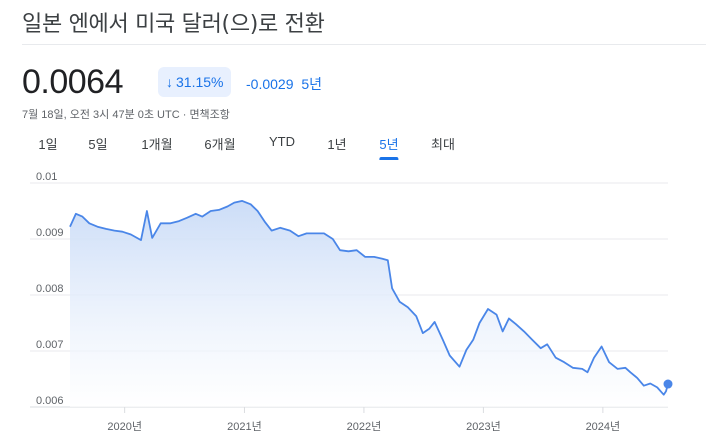  What do you see at coordinates (124, 426) in the screenshot?
I see `x-tick-label: 2020년` at bounding box center [124, 426].